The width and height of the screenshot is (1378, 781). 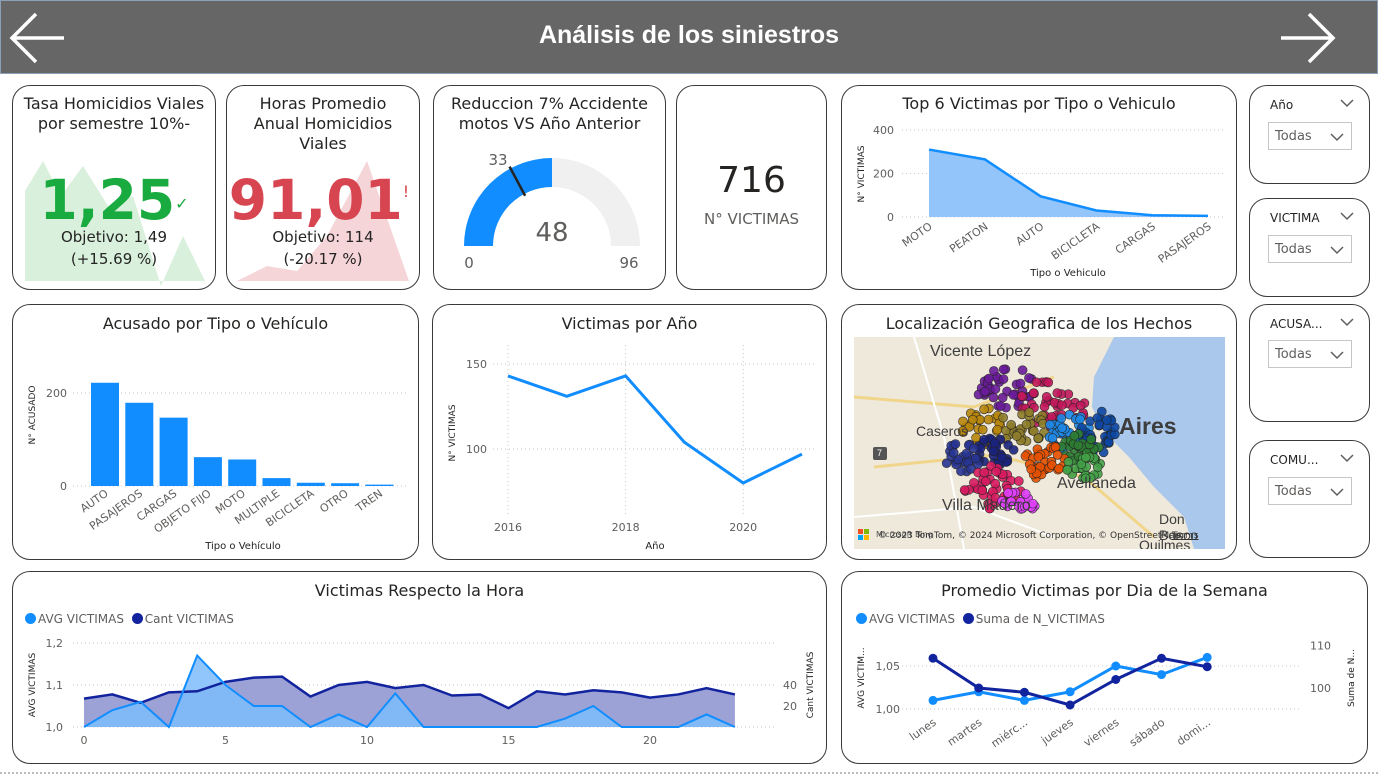 I want to click on x-tick-label: TREN, so click(x=369, y=501).